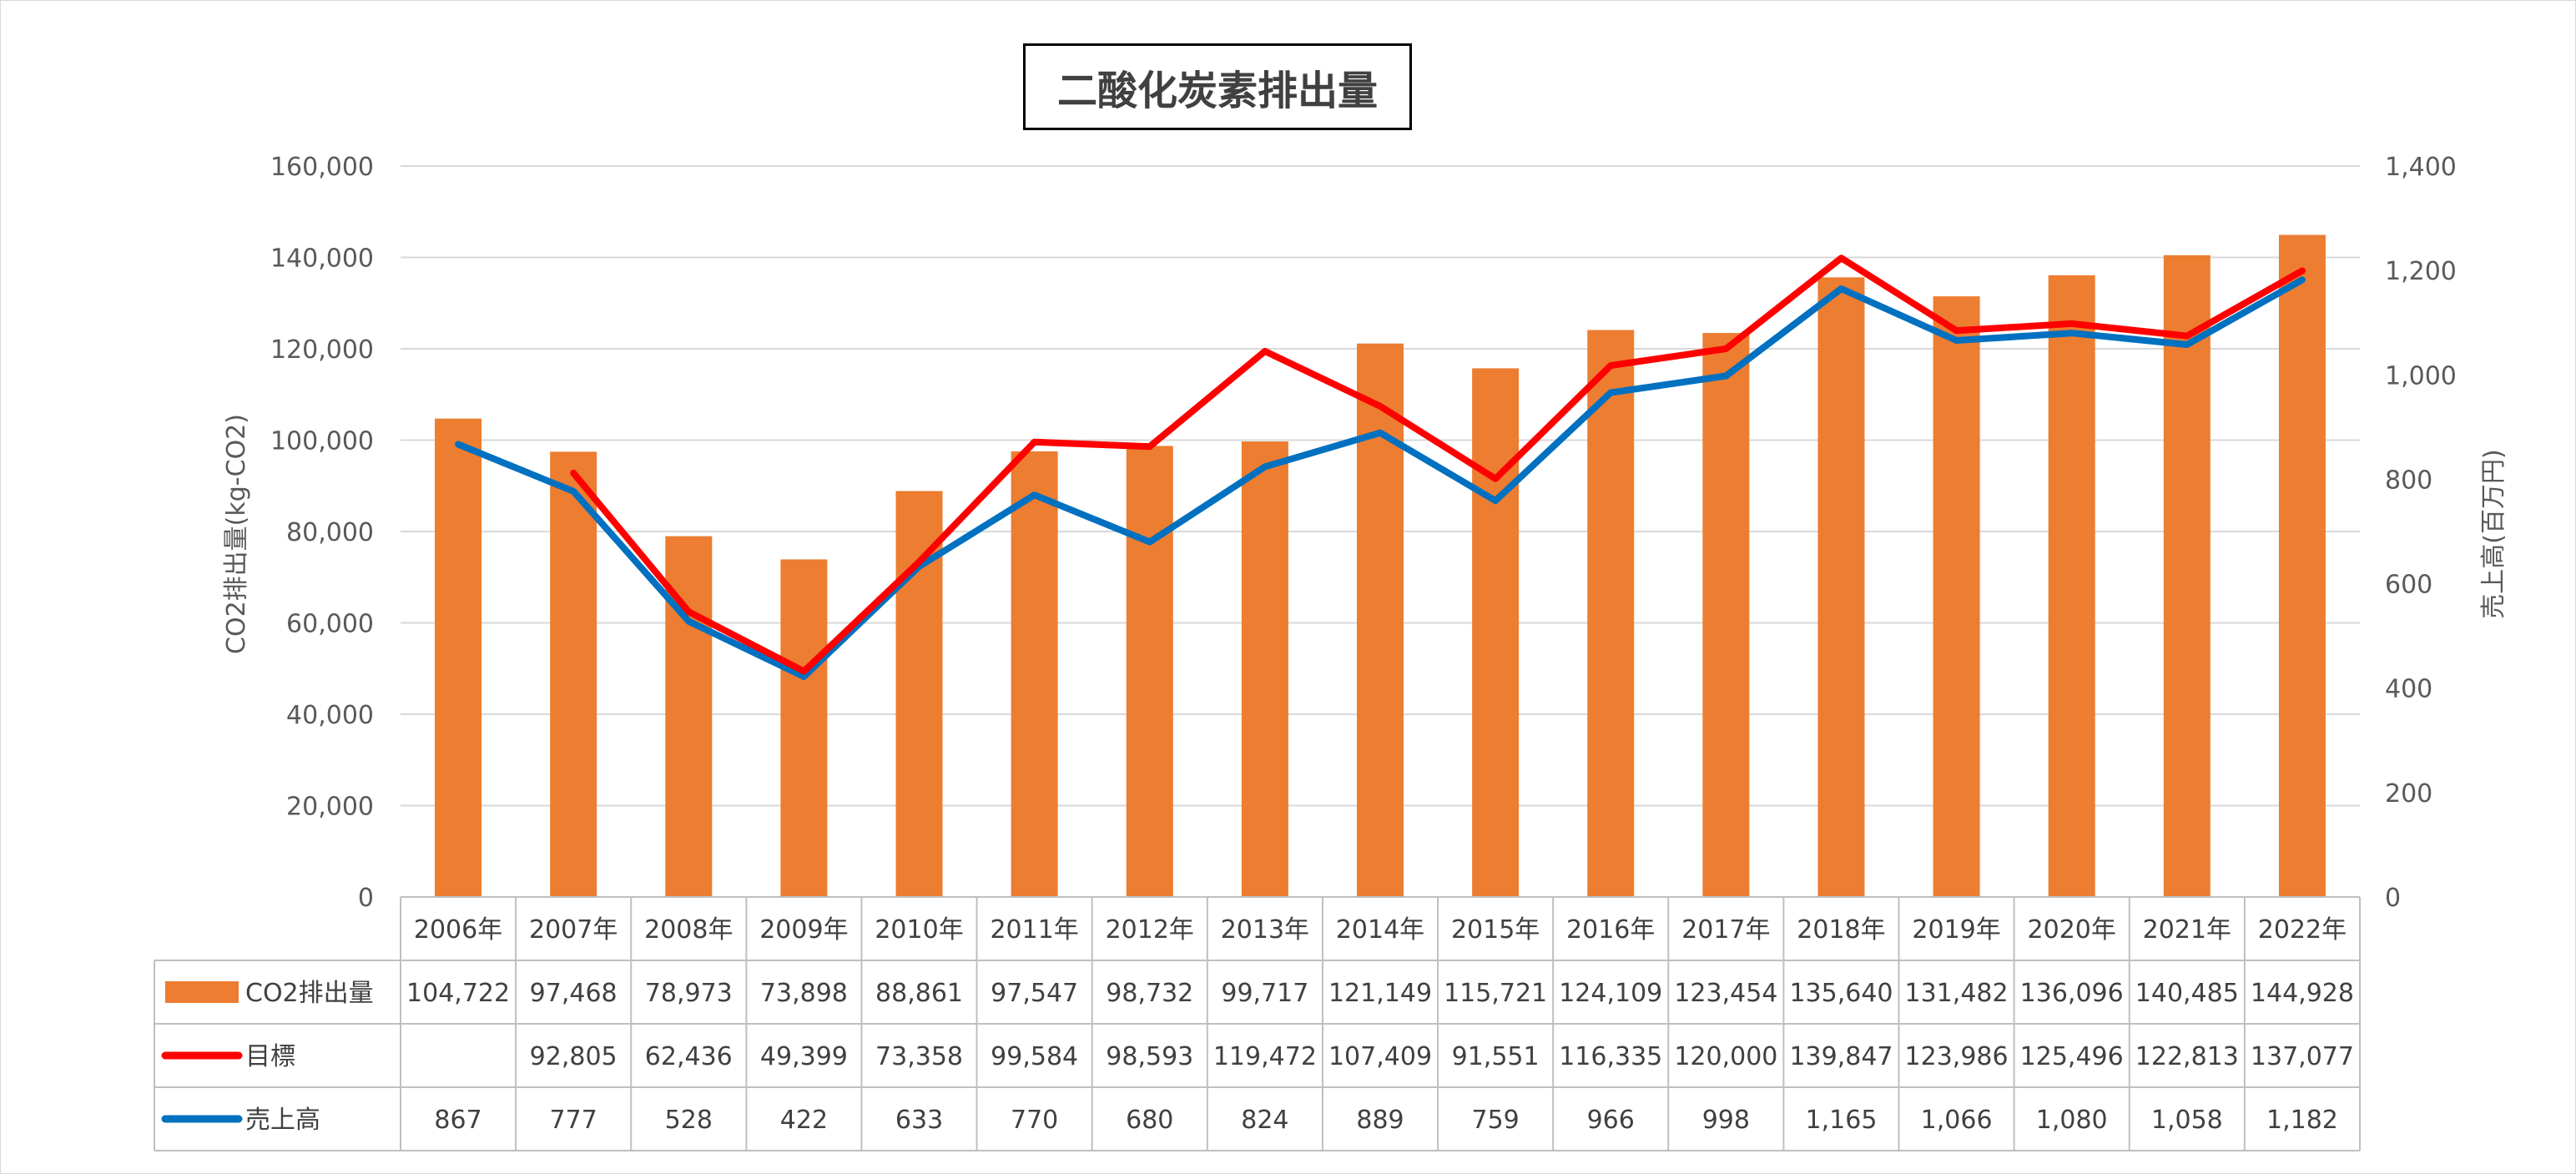  I want to click on data-label: 770, so click(1034, 1120).